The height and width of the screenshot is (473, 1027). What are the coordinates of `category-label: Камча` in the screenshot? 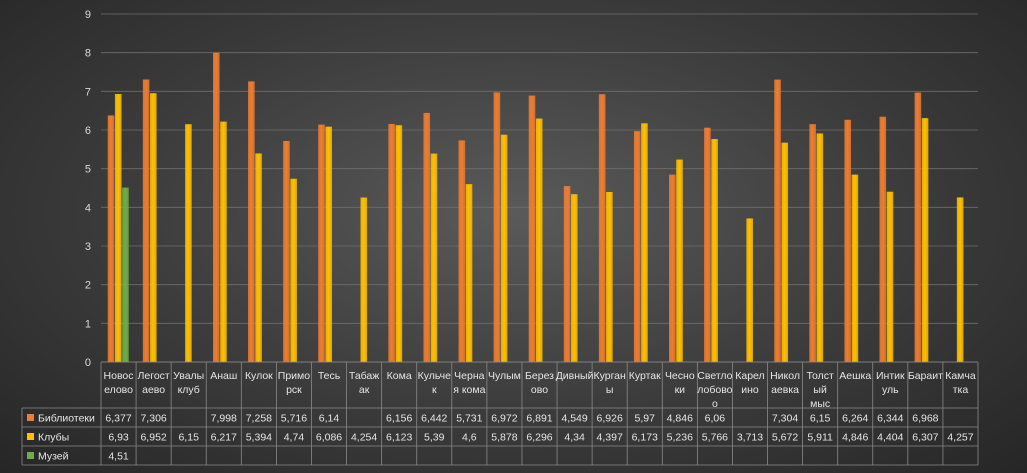 It's located at (960, 376).